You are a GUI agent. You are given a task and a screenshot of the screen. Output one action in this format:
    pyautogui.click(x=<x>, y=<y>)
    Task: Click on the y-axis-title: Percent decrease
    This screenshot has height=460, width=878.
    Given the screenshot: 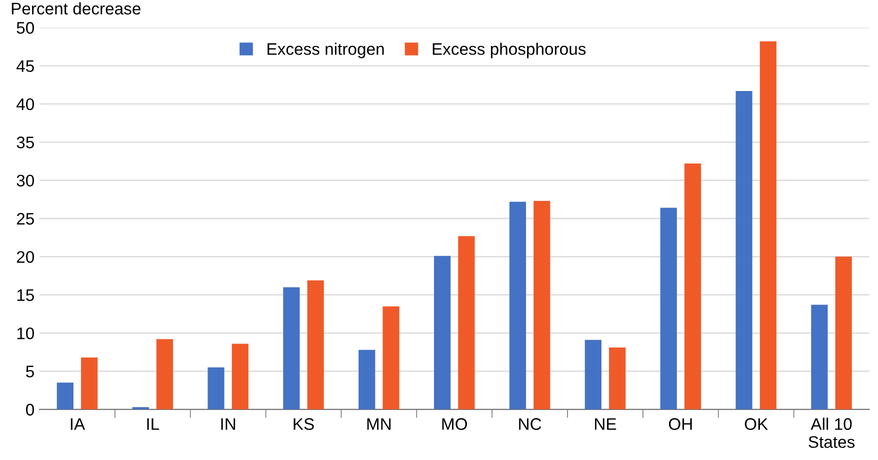 What is the action you would take?
    pyautogui.click(x=76, y=8)
    